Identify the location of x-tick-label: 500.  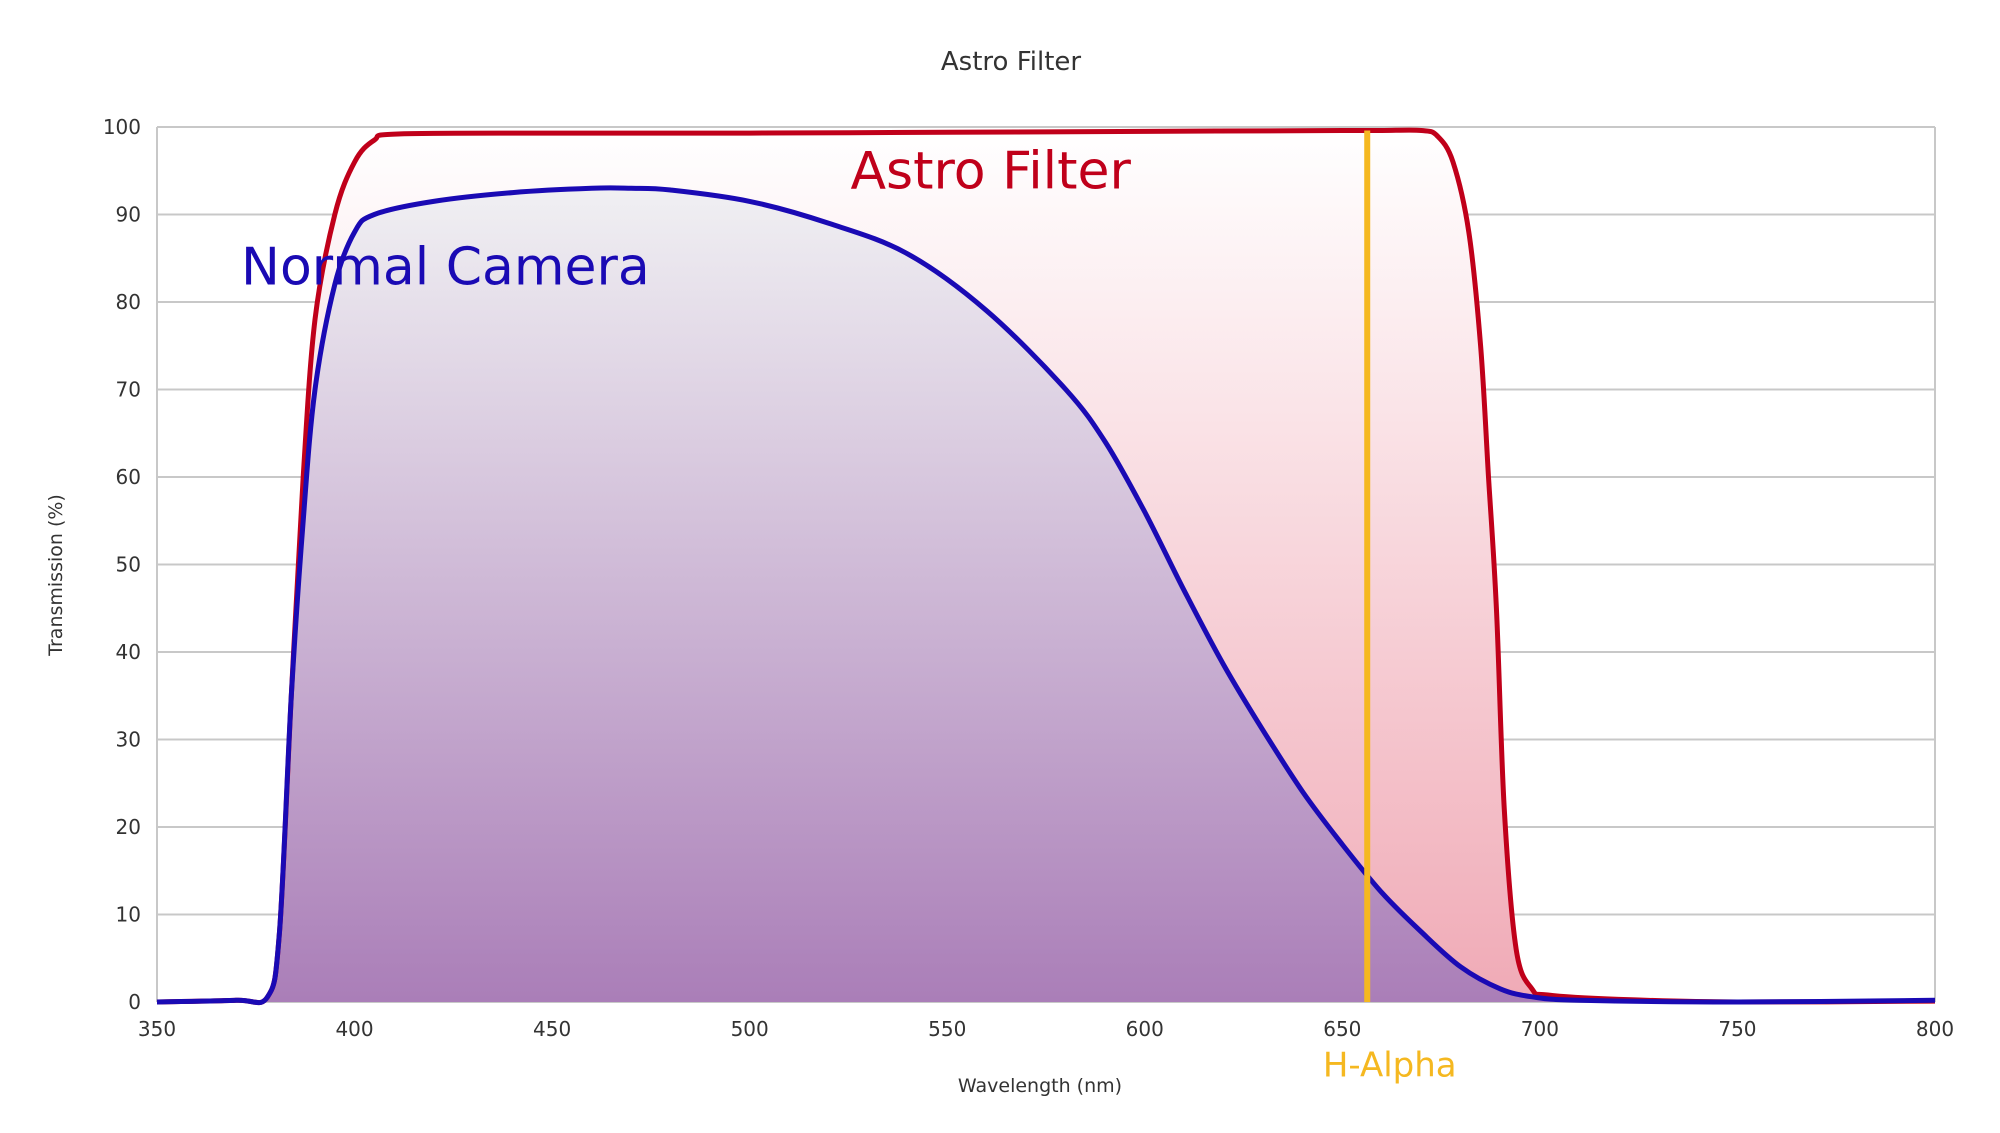
(750, 1029).